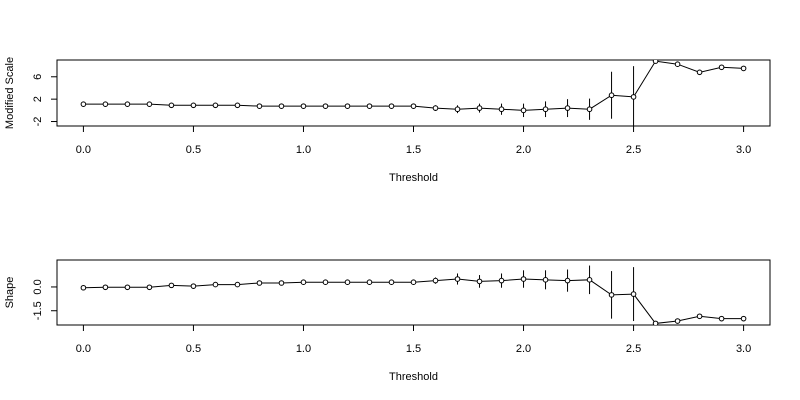 This screenshot has height=400, width=800. I want to click on y-axis-label: Shape, so click(10, 293).